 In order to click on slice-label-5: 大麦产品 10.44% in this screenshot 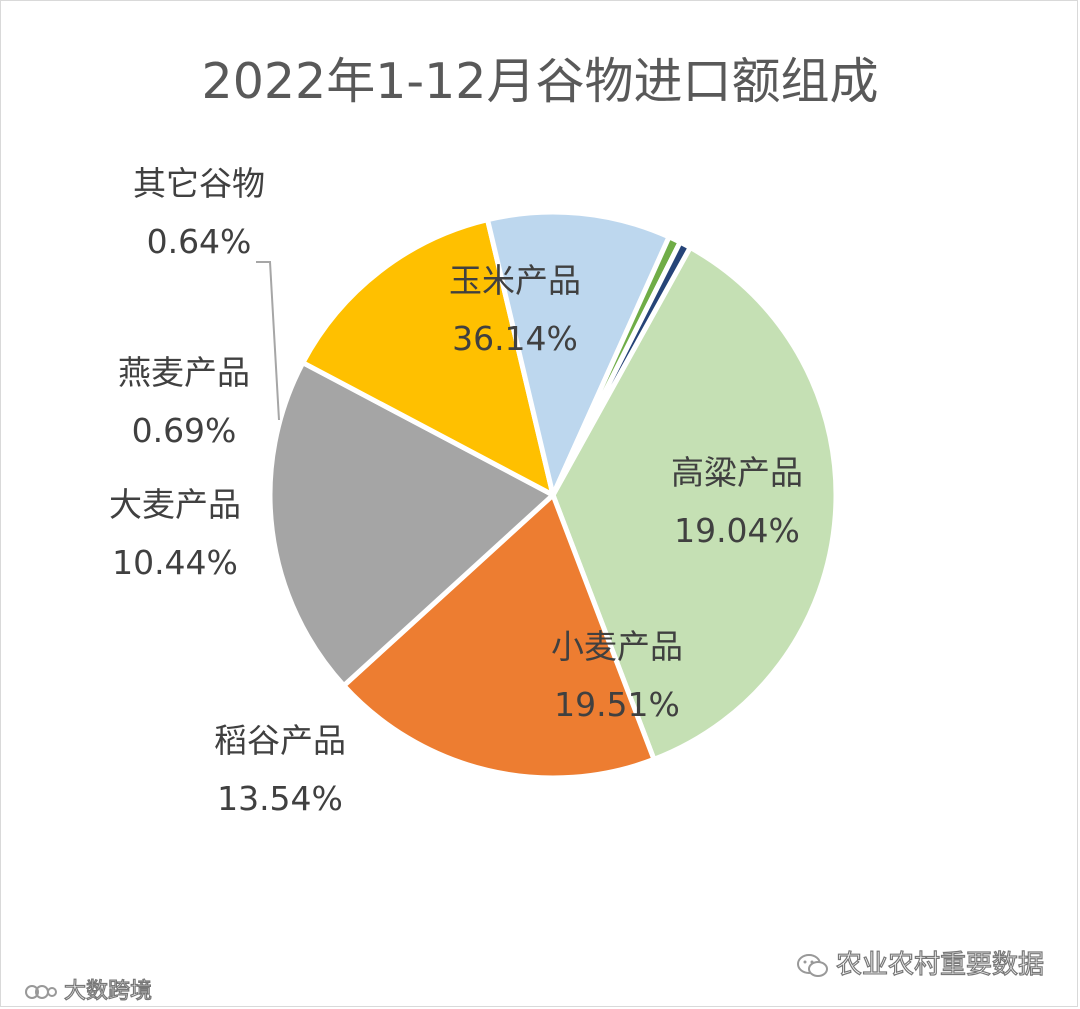, I will do `click(175, 533)`.